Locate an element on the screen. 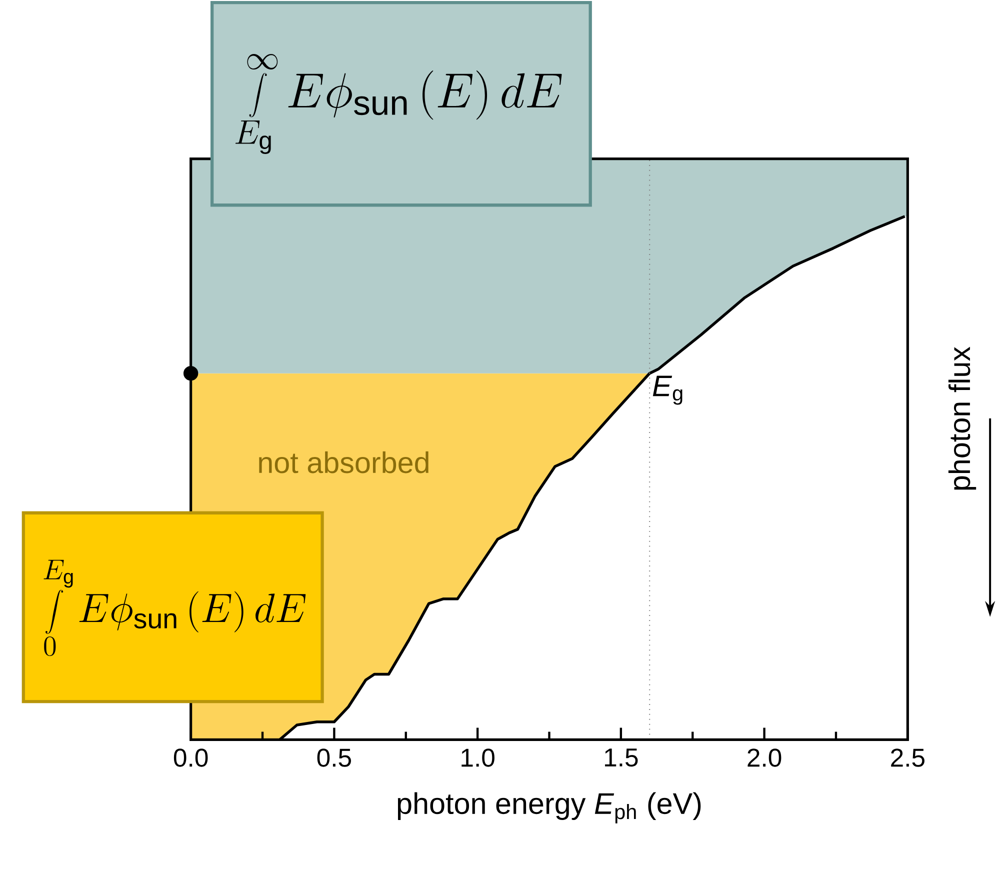 The height and width of the screenshot is (870, 998). text: $\int\limits_{E_\mathrm{g}}^{\infty} E\phi_\mathrm{sun}\left(E\right)dE$ is located at coordinates (398, 104).